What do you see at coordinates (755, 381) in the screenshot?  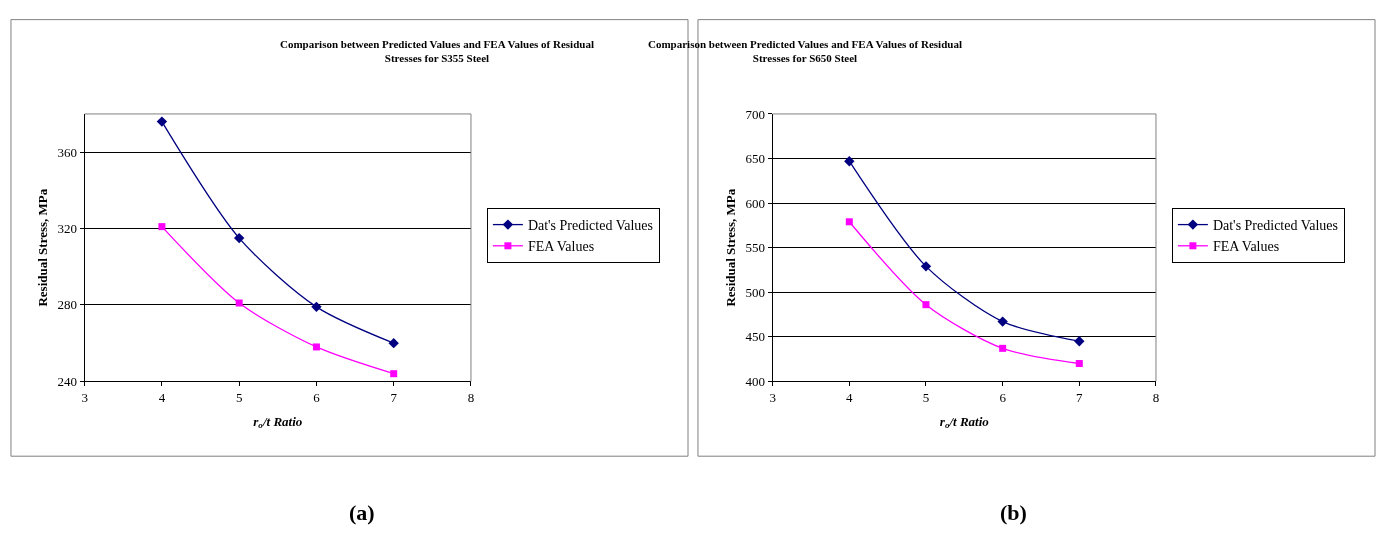 I see `y-tick-label: 400` at bounding box center [755, 381].